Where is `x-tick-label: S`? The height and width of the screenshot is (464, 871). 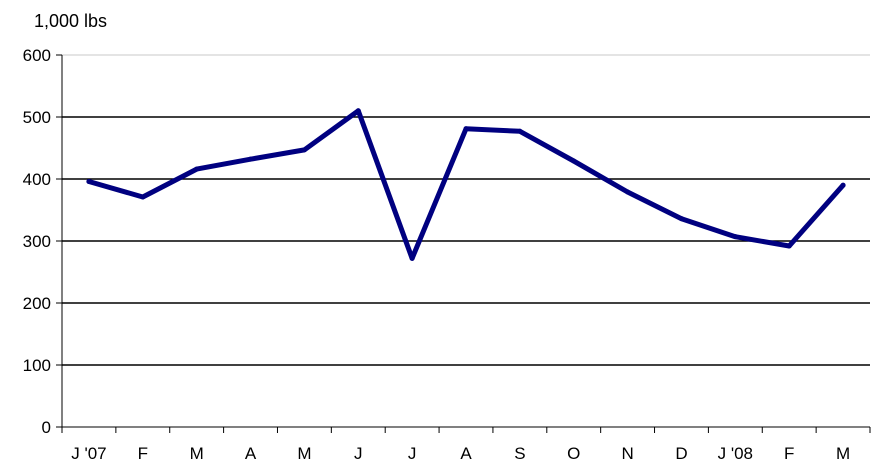 x-tick-label: S is located at coordinates (519, 453).